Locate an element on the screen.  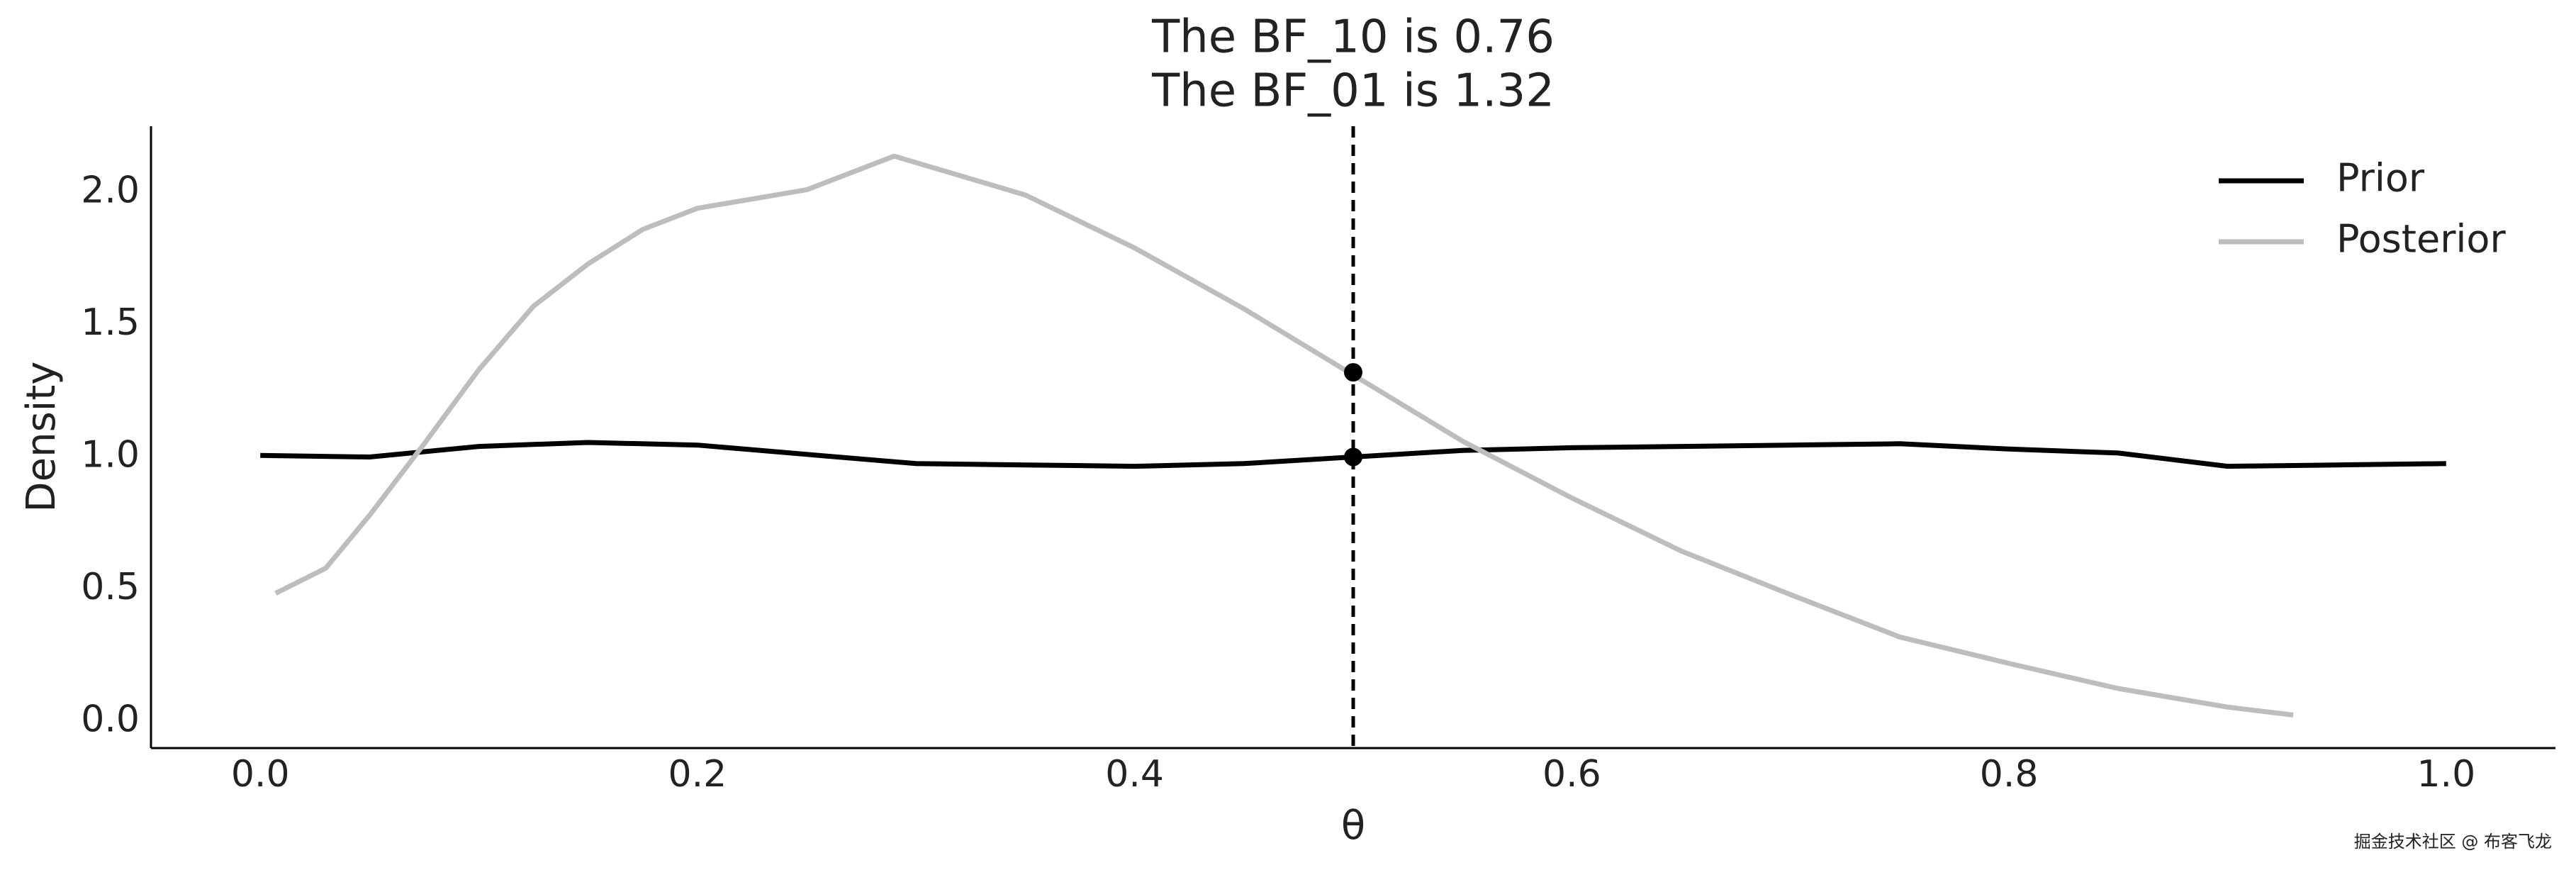
y-tick-label: 1.0 is located at coordinates (111, 455).